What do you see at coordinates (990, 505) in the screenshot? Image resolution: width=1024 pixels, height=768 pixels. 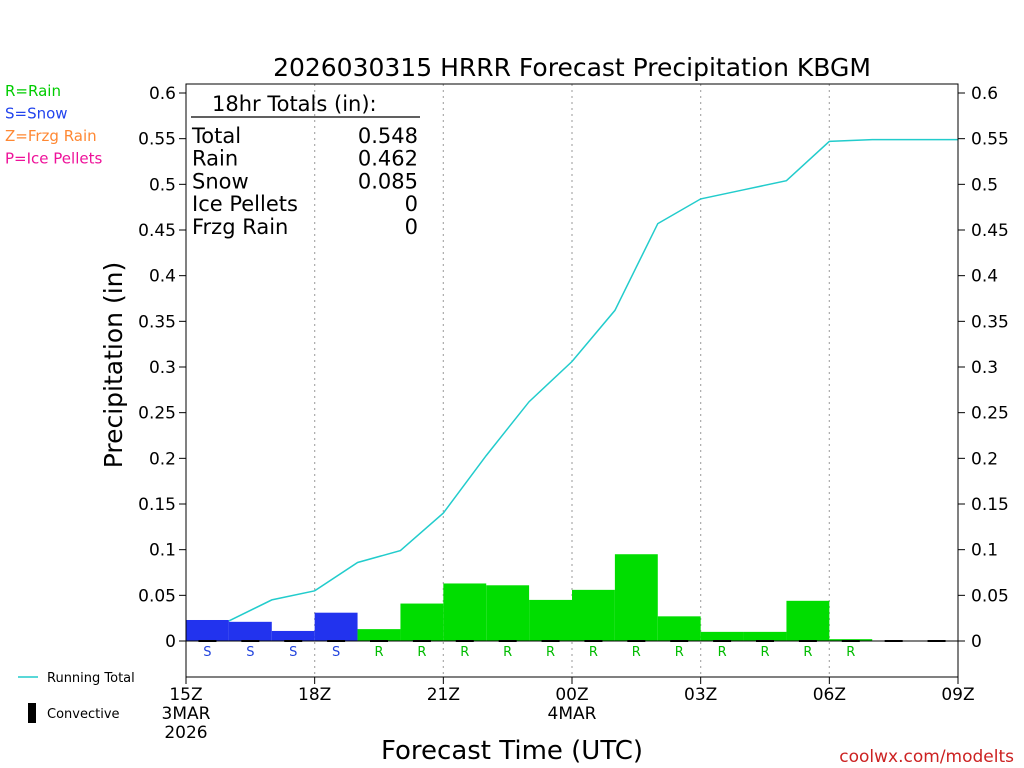 I see `y-tick-label-right: 0.15` at bounding box center [990, 505].